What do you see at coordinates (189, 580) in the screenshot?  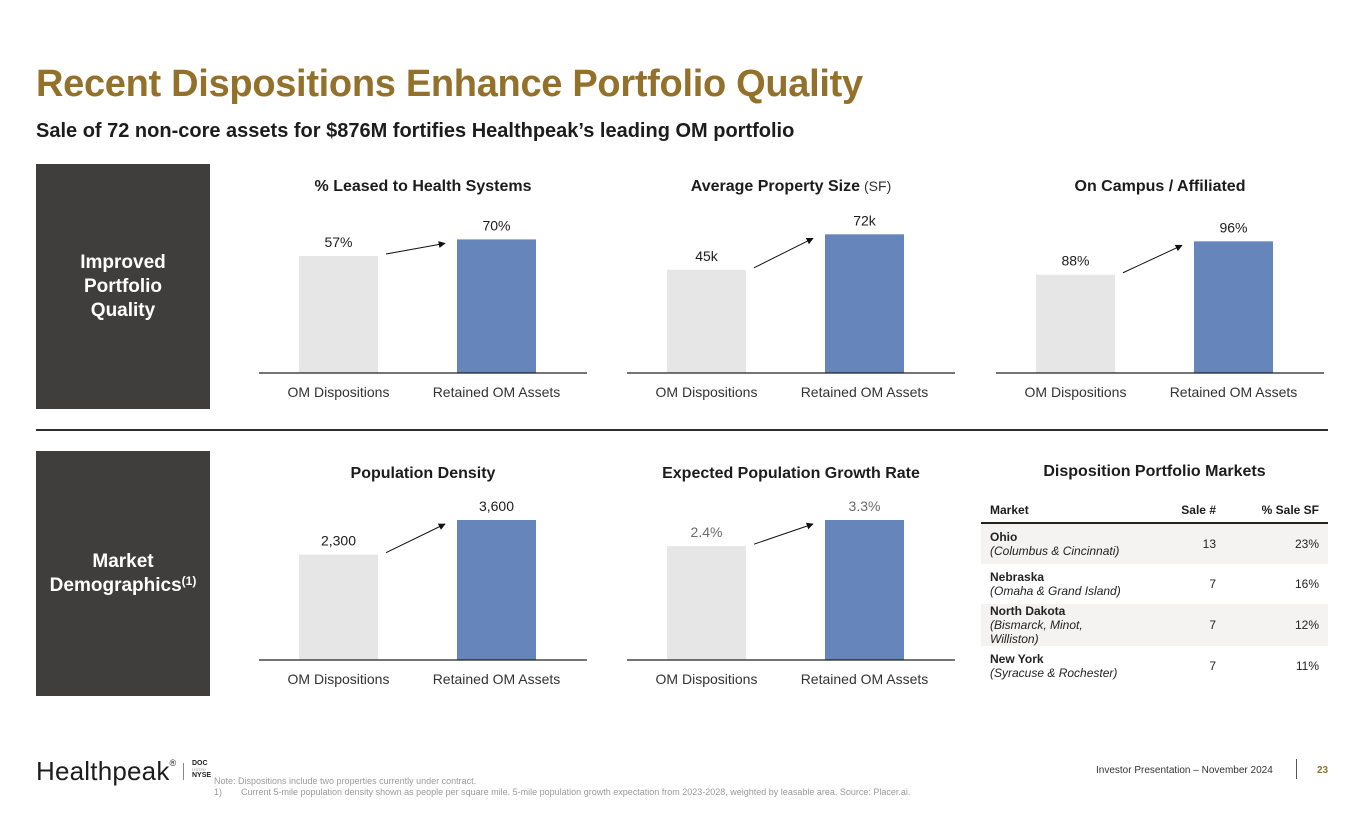 I see `footnote-ref: (1)` at bounding box center [189, 580].